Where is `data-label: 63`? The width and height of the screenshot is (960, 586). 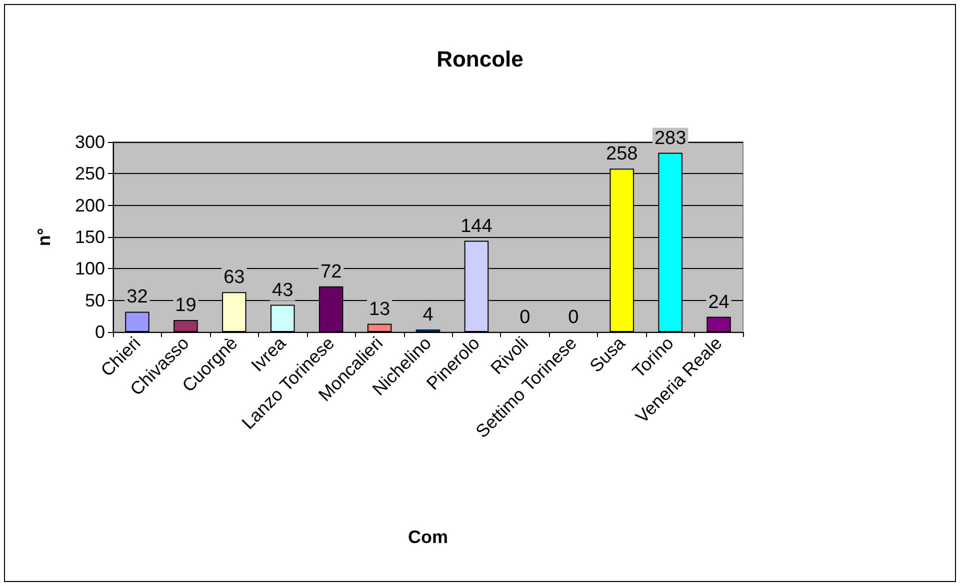
data-label: 63 is located at coordinates (234, 277).